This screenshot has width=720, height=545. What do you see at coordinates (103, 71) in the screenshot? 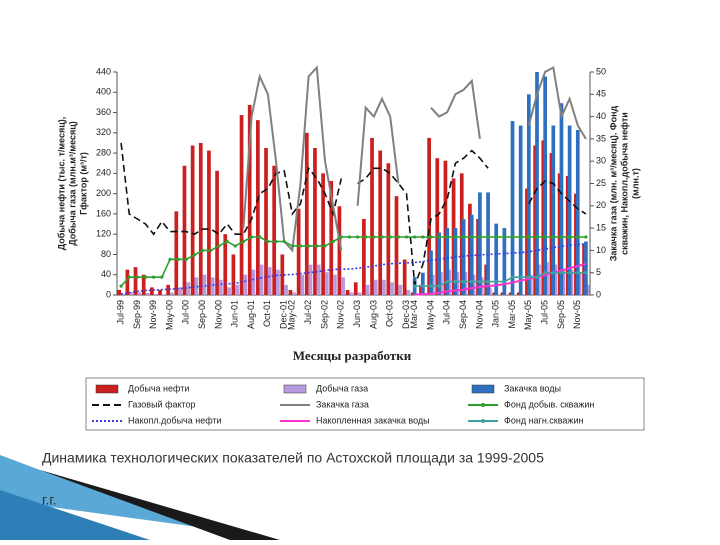
I see `y-tick-label: 440` at bounding box center [103, 71].